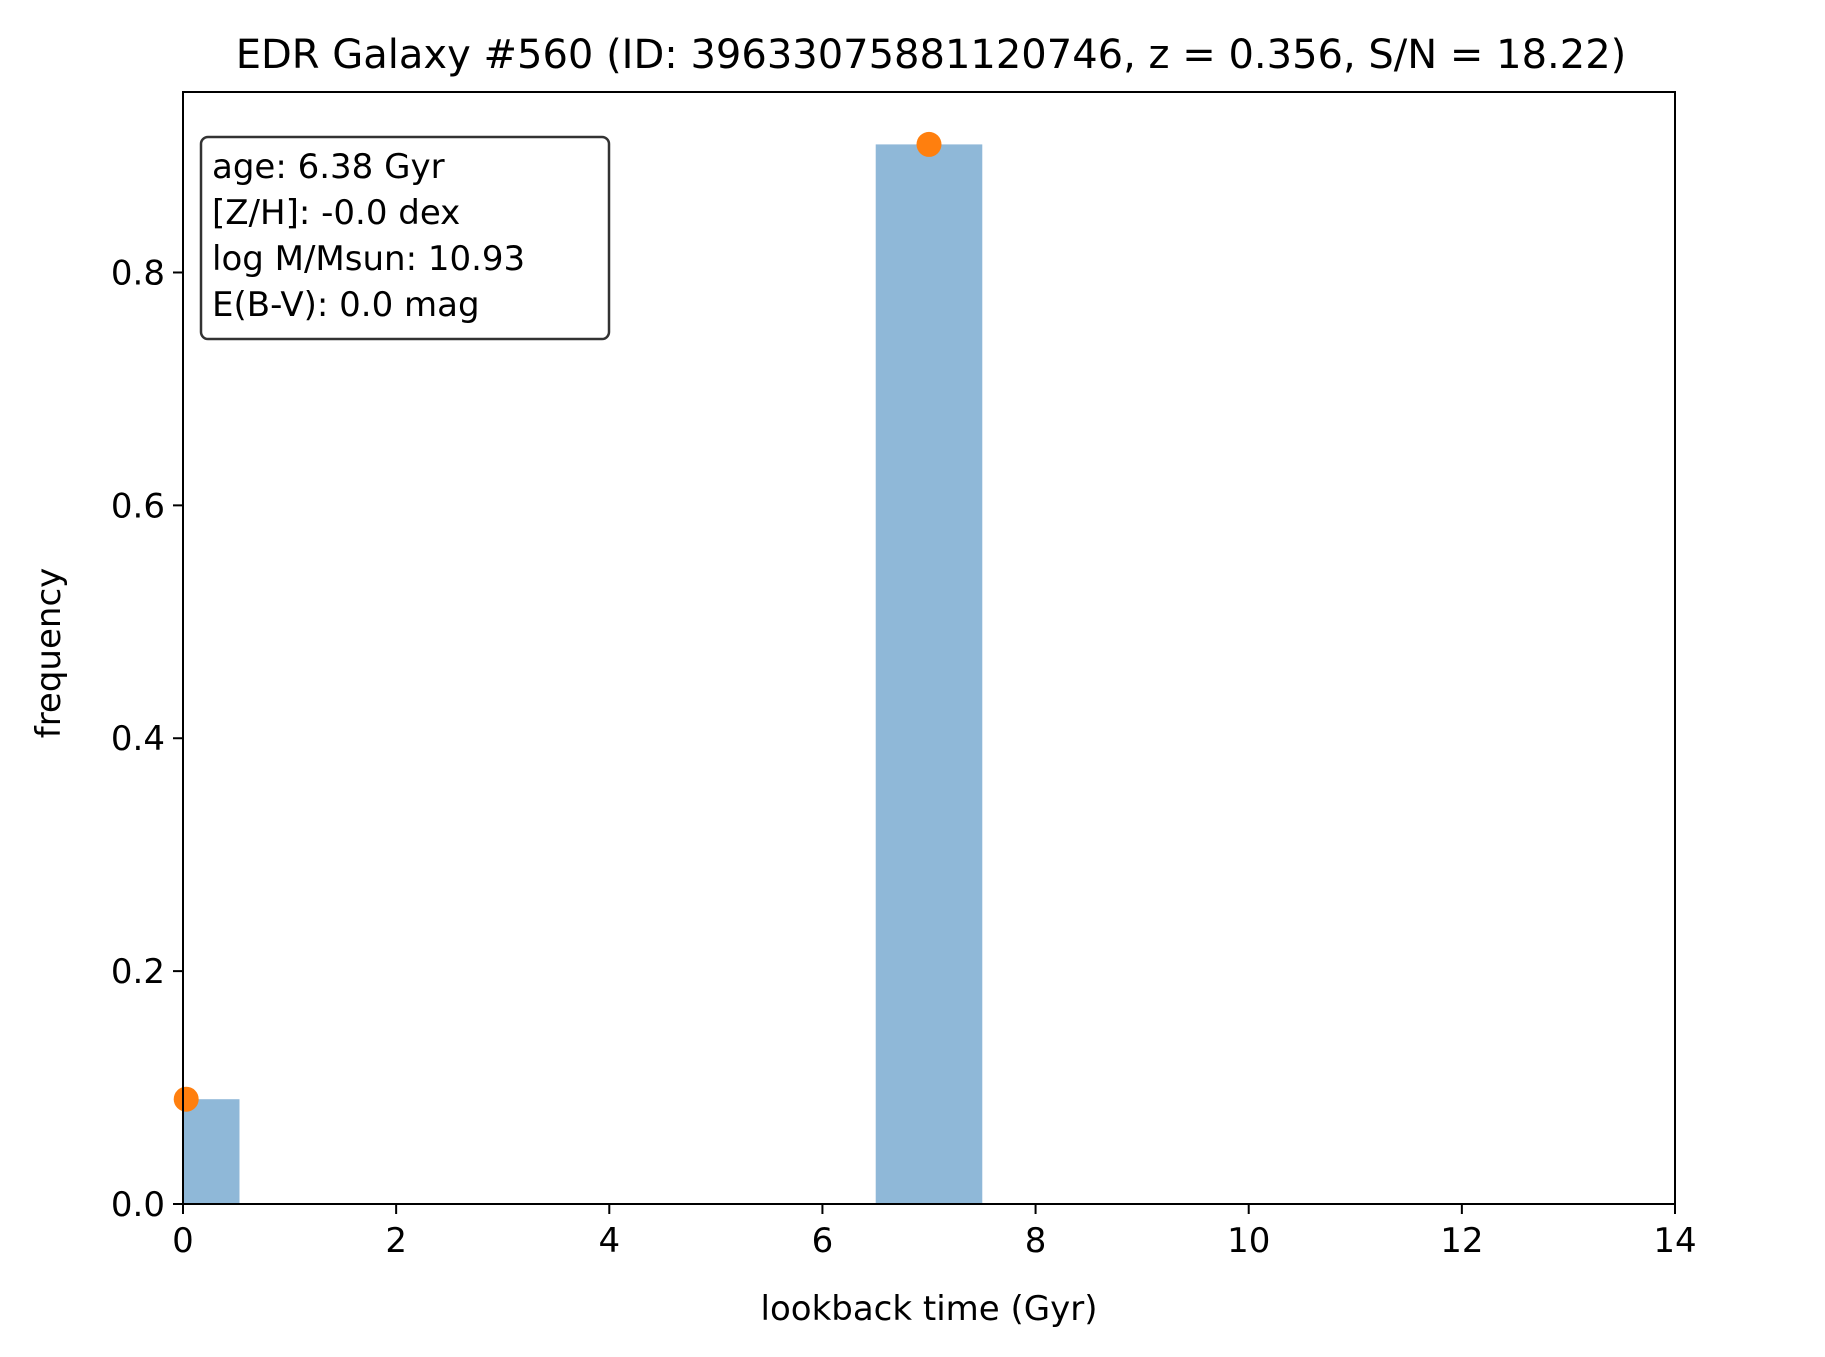 The image size is (1825, 1357). I want to click on y-axis-ticks: 0.0 0.2 0.4 0.6 0.8, so click(147, 739).